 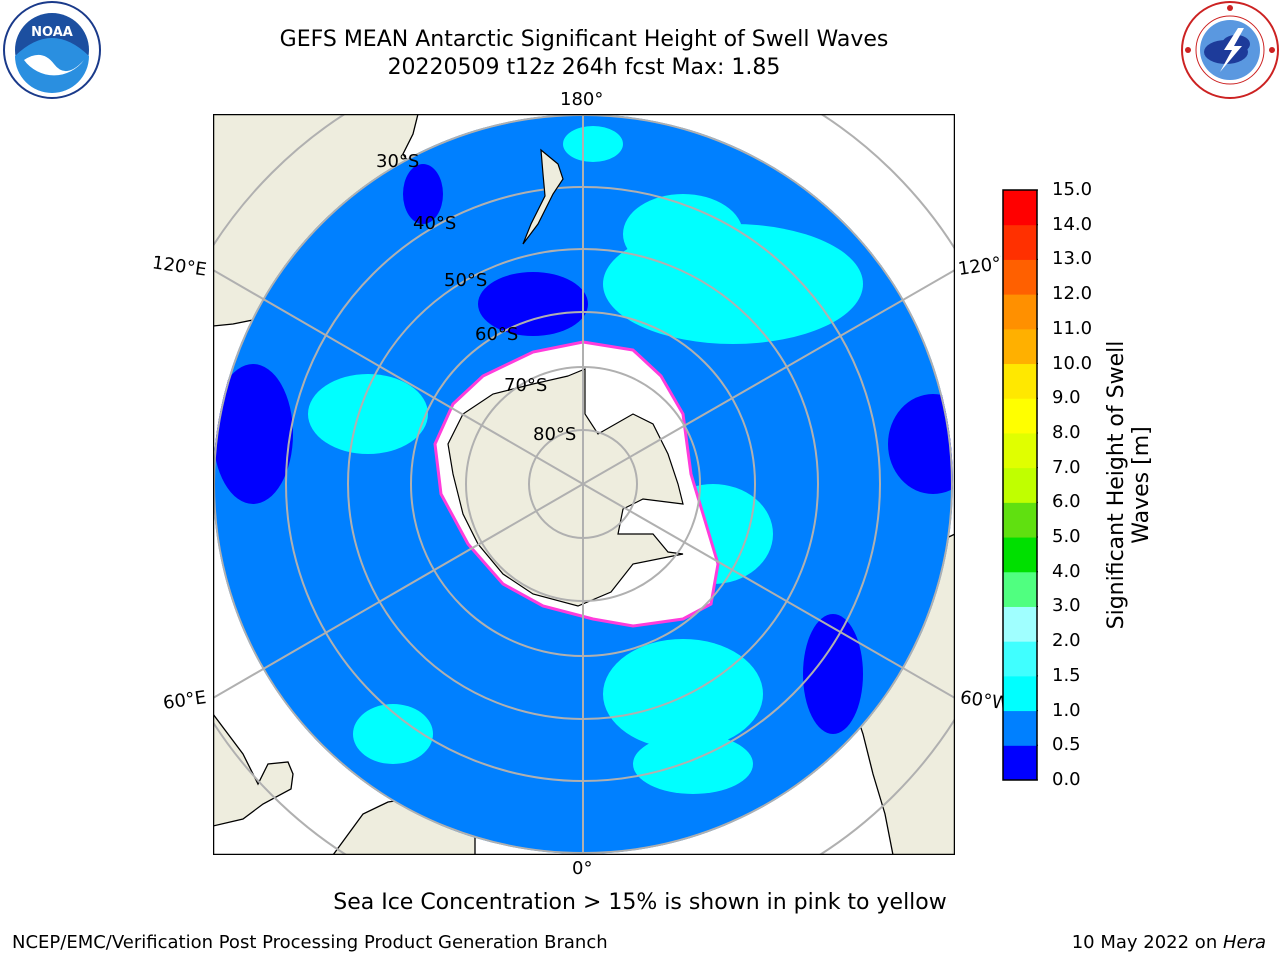 I want to click on date-text: 10 May 2022 on, so click(x=1147, y=942).